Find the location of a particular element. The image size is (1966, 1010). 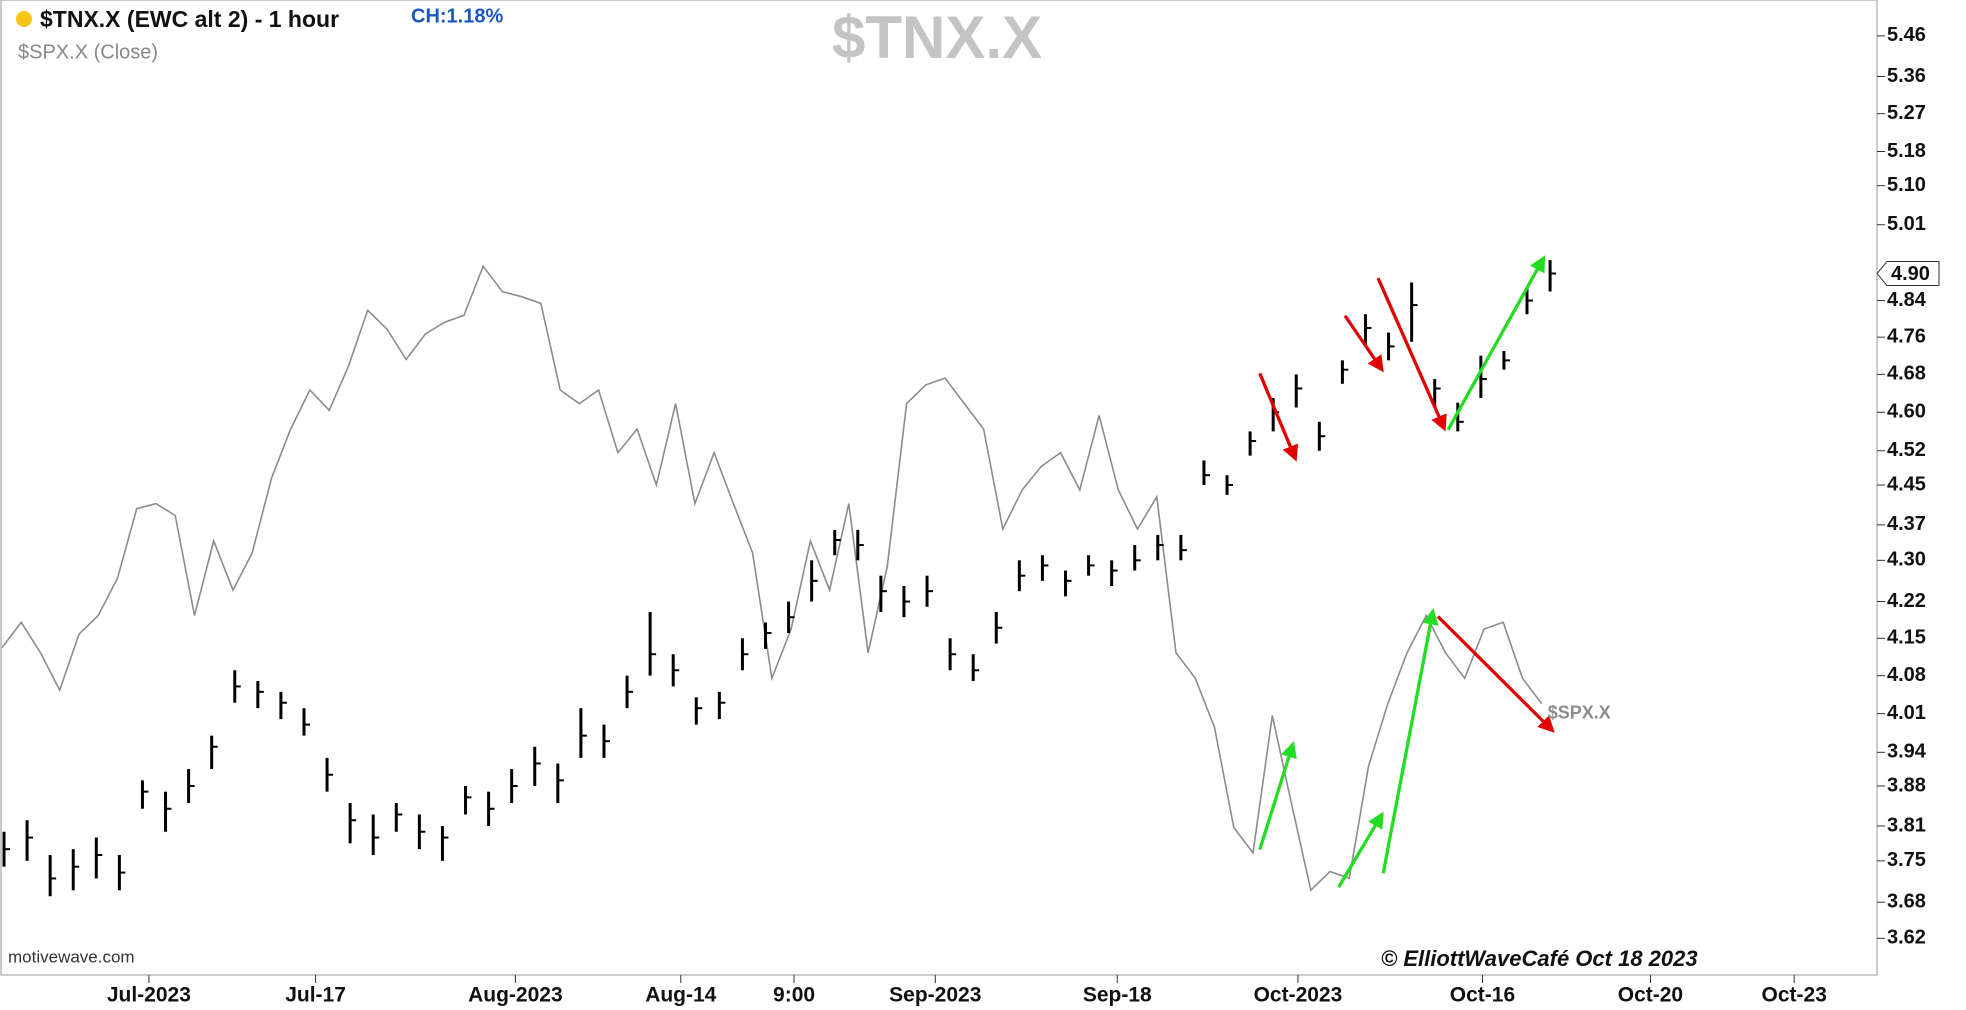

y-tick-label: 4.37 is located at coordinates (1906, 524).